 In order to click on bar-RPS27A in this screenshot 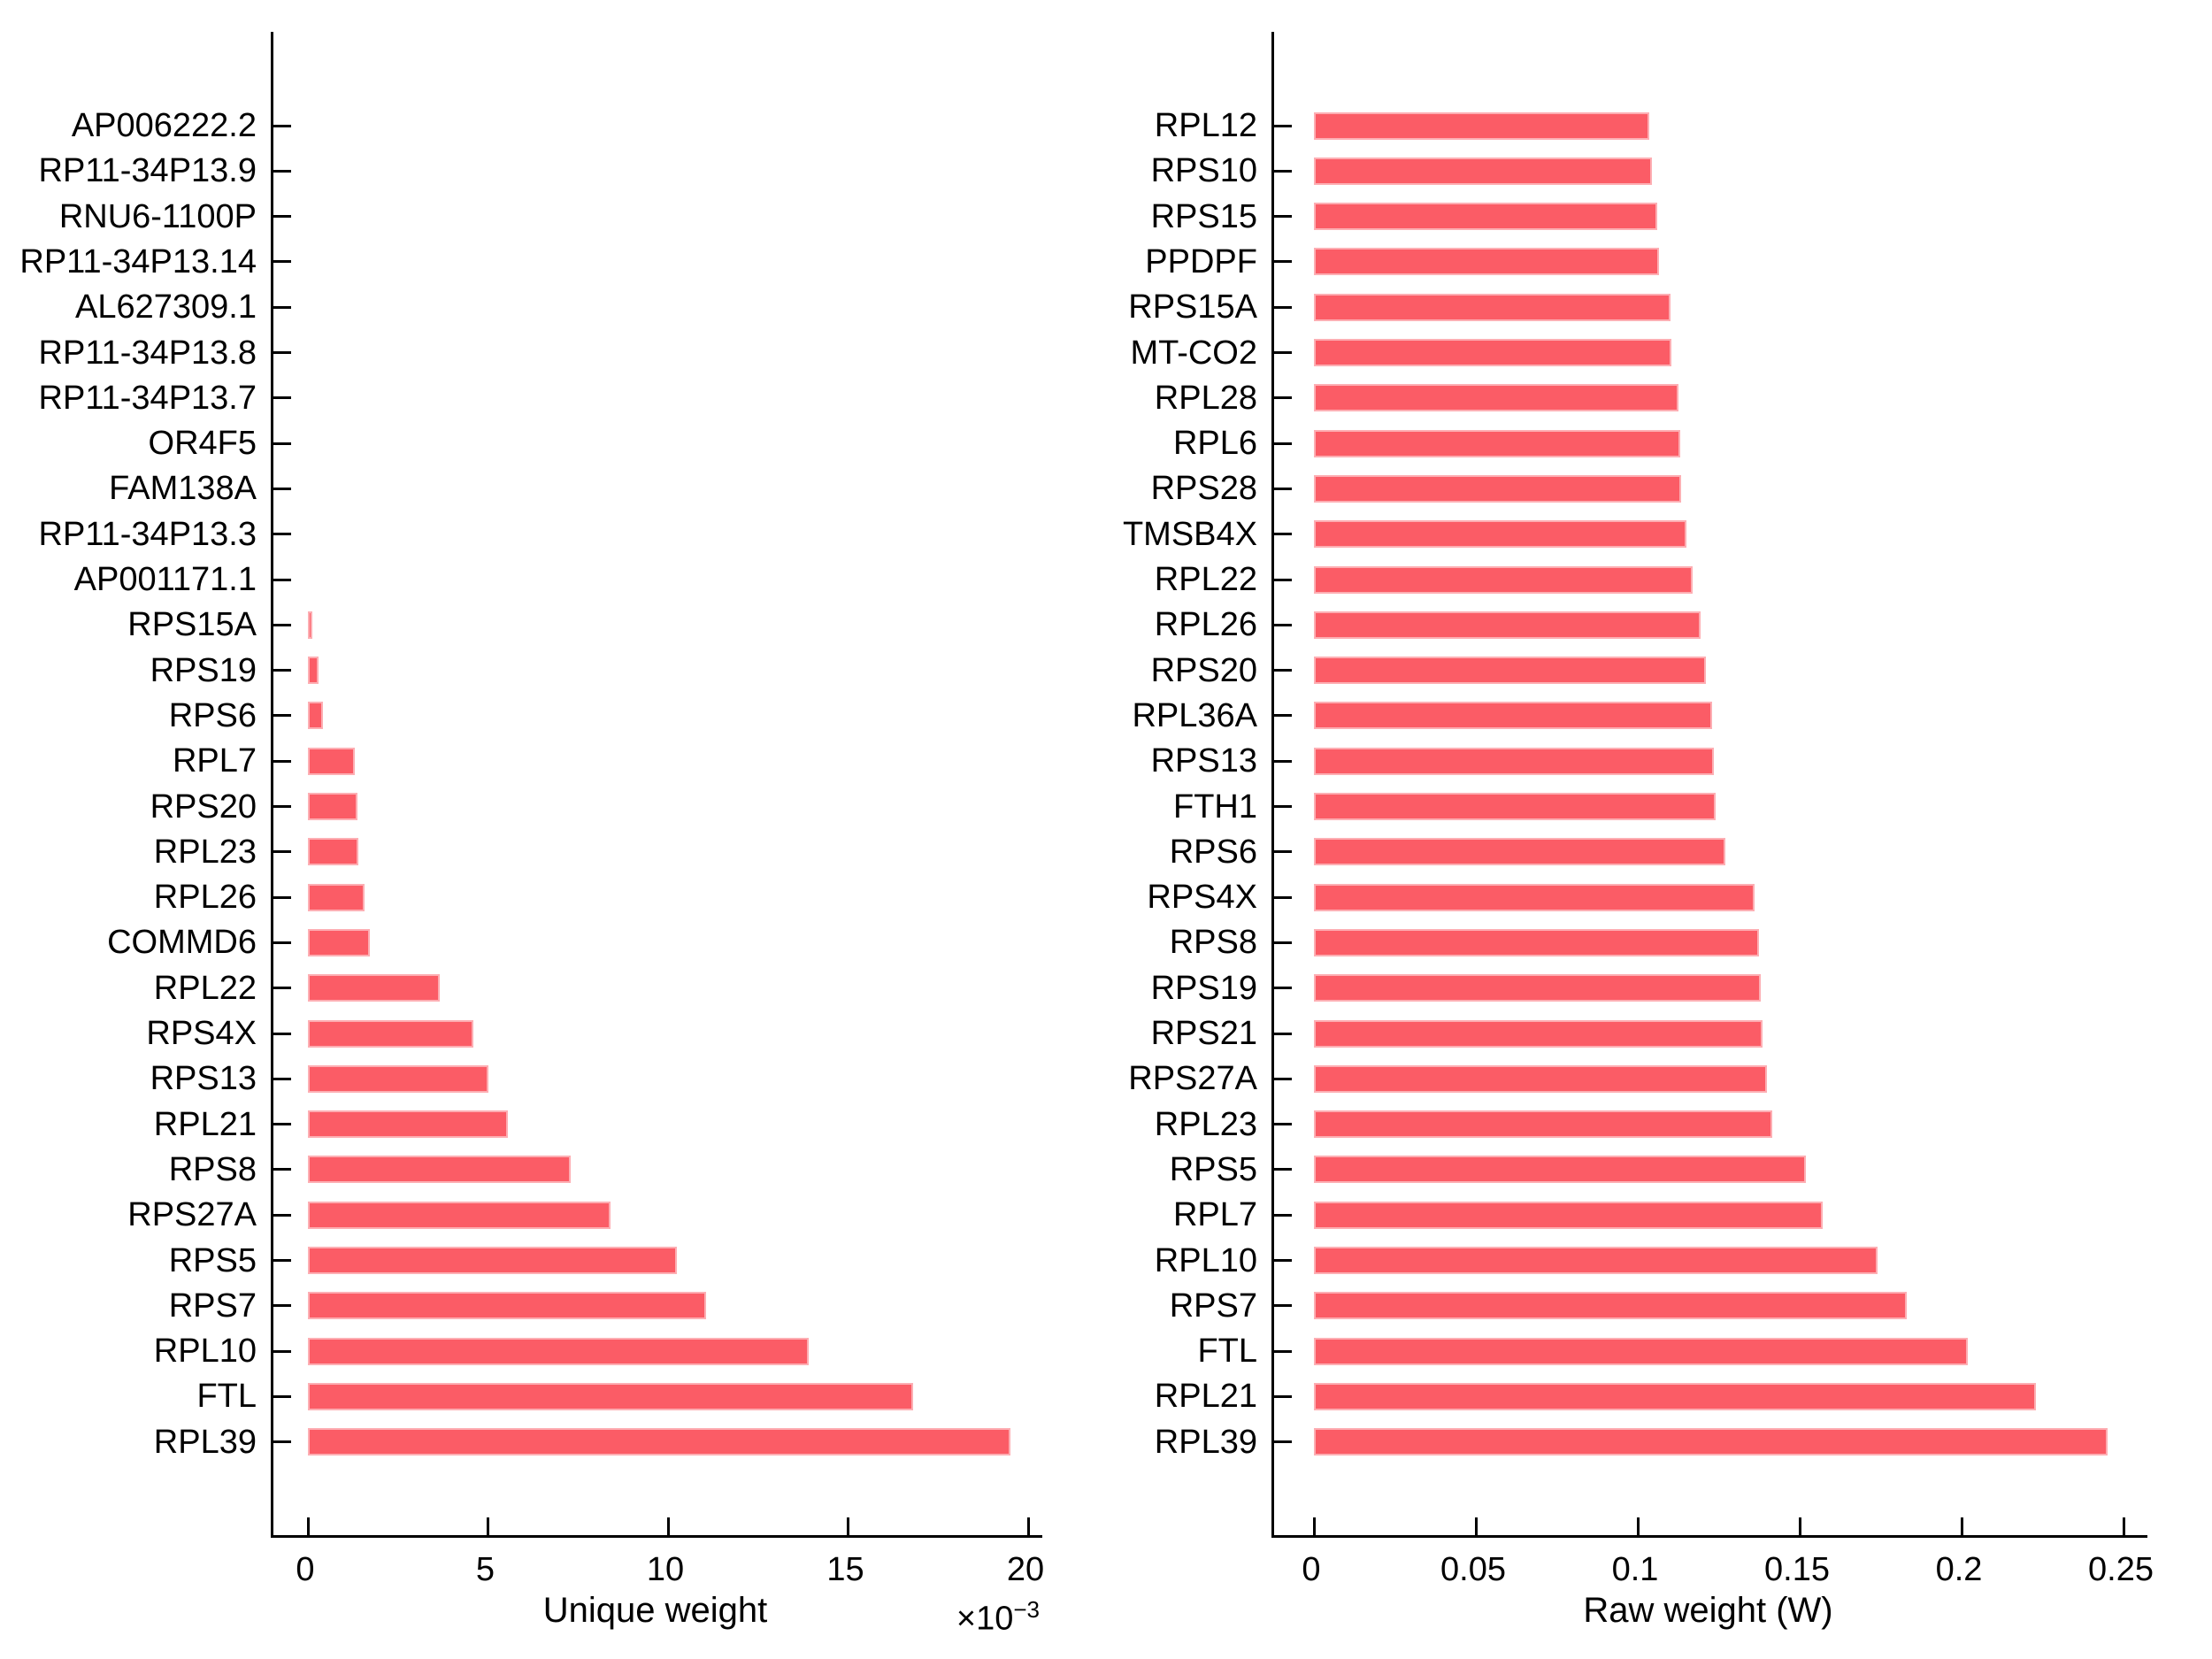, I will do `click(460, 1215)`.